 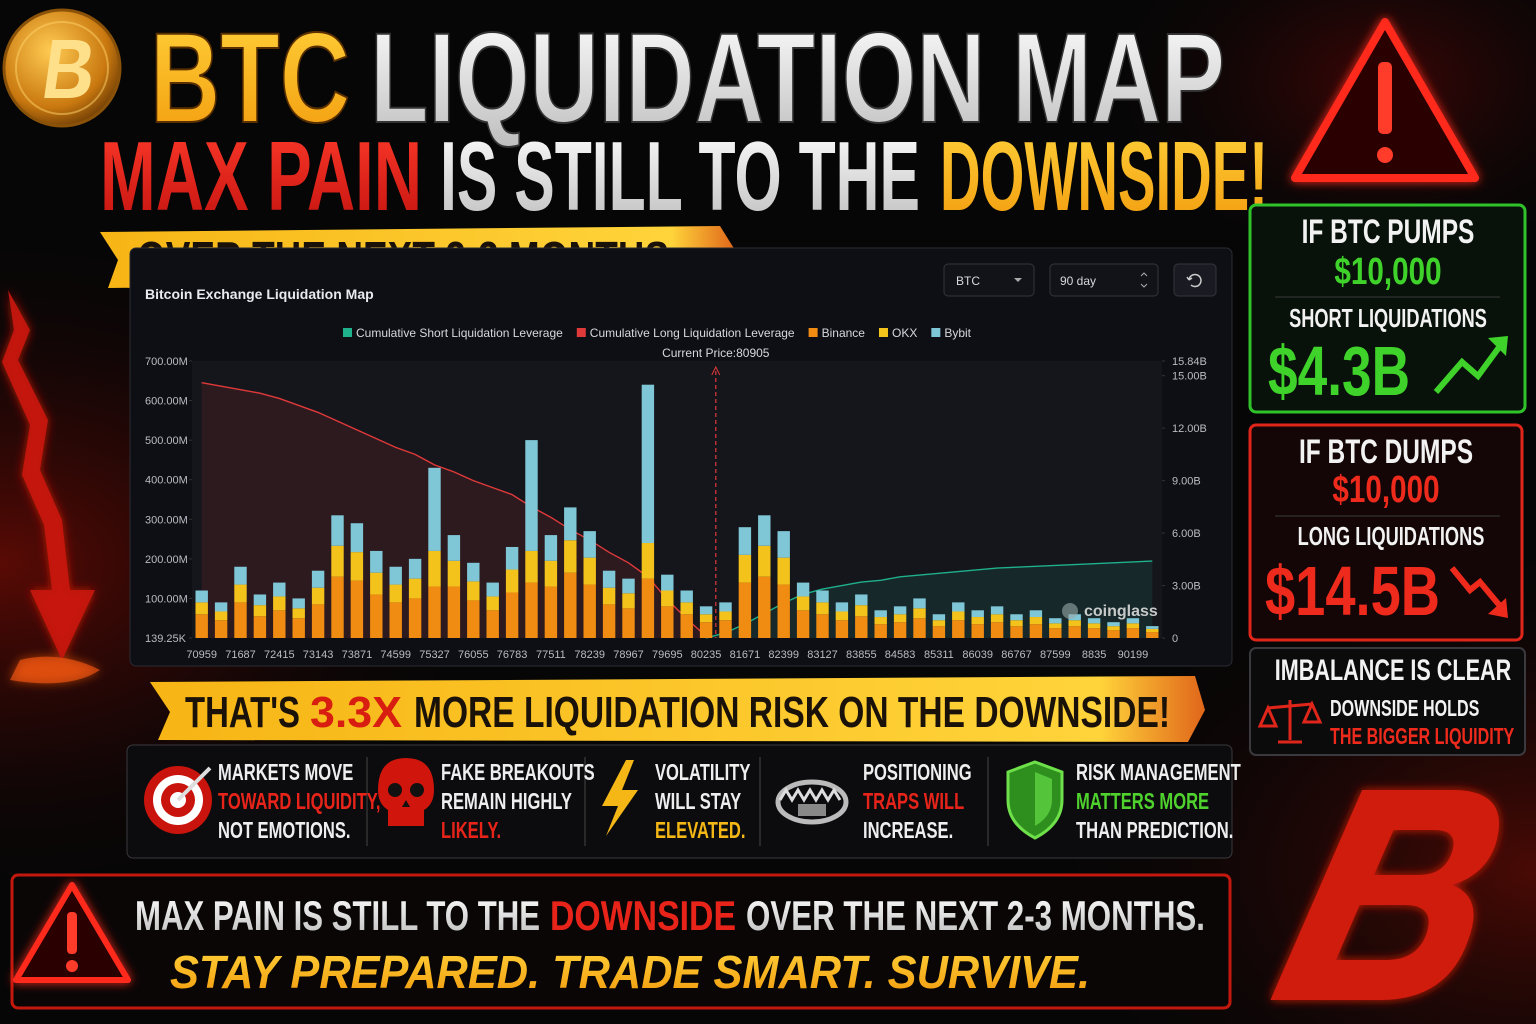 I want to click on period-select-label: 90 day, so click(x=1078, y=281).